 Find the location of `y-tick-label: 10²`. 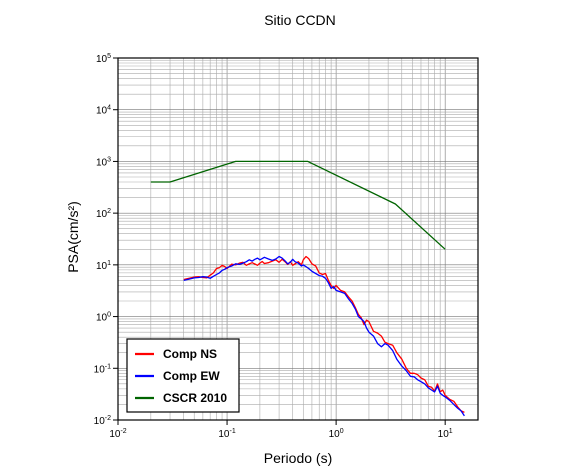

y-tick-label: 10² is located at coordinates (103, 214).